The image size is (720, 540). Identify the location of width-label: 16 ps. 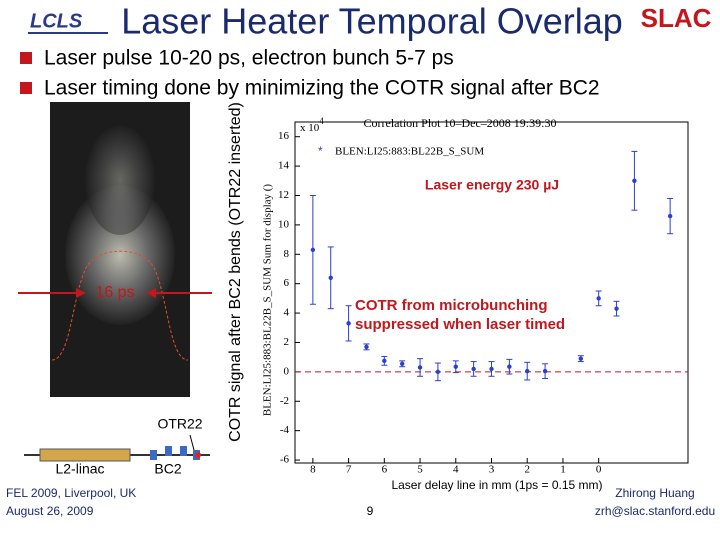
(114, 292).